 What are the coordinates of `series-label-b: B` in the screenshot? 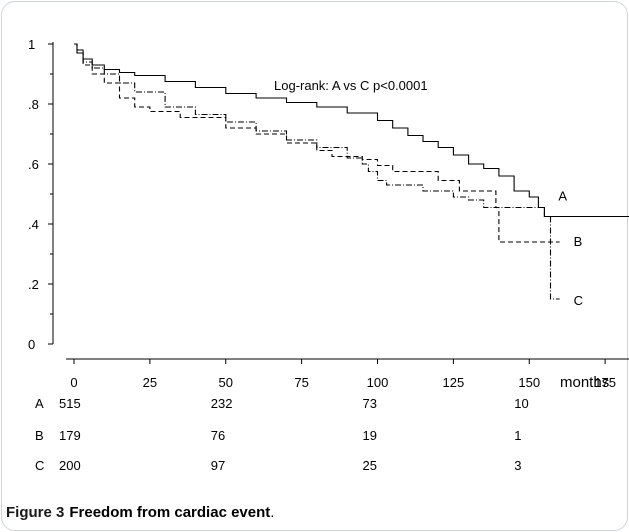 It's located at (578, 241).